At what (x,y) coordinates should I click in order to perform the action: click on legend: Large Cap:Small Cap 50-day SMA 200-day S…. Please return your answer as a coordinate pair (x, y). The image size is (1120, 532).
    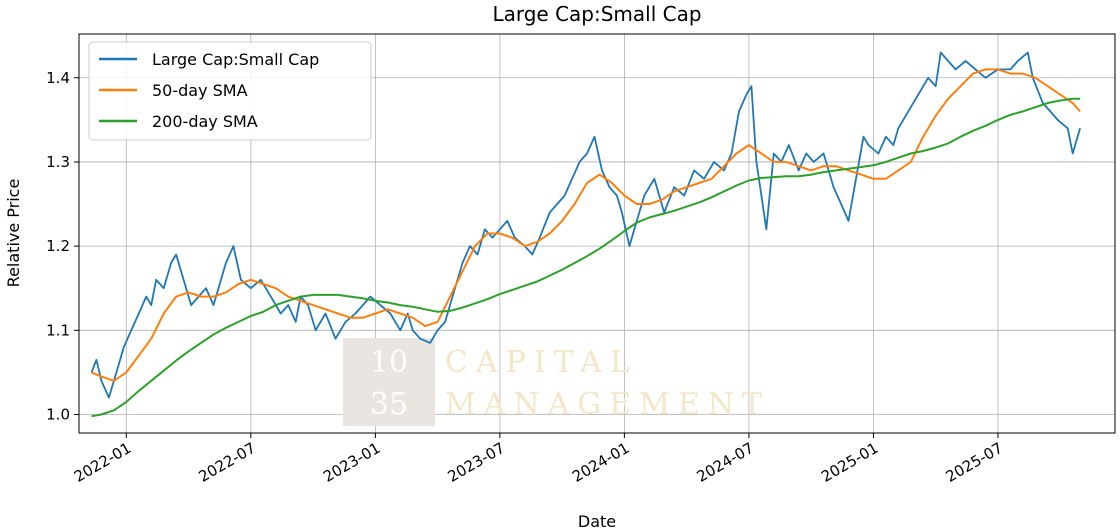
    Looking at the image, I should click on (230, 91).